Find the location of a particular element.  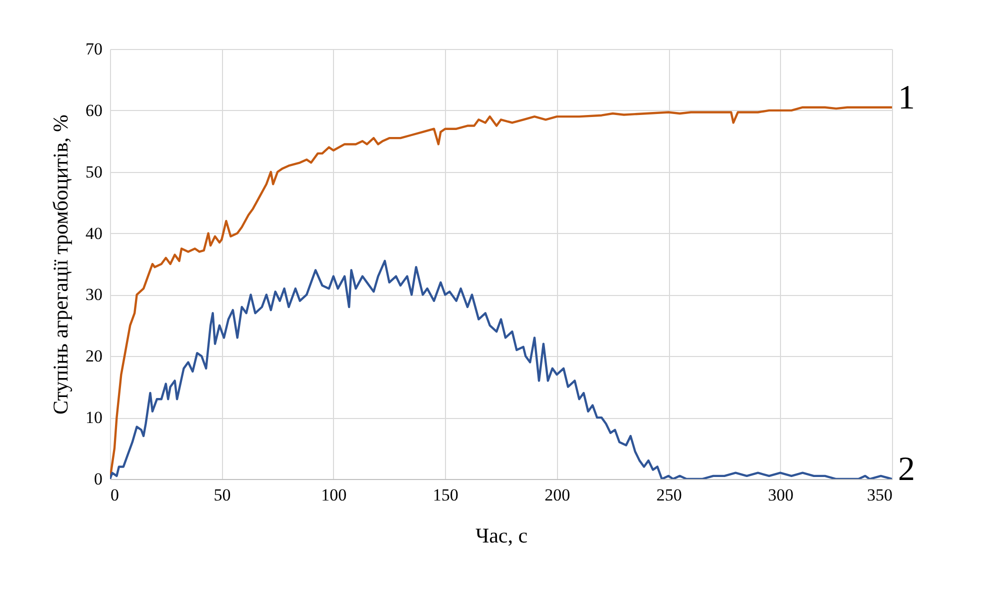

y-tick-label: 40 is located at coordinates (94, 233).